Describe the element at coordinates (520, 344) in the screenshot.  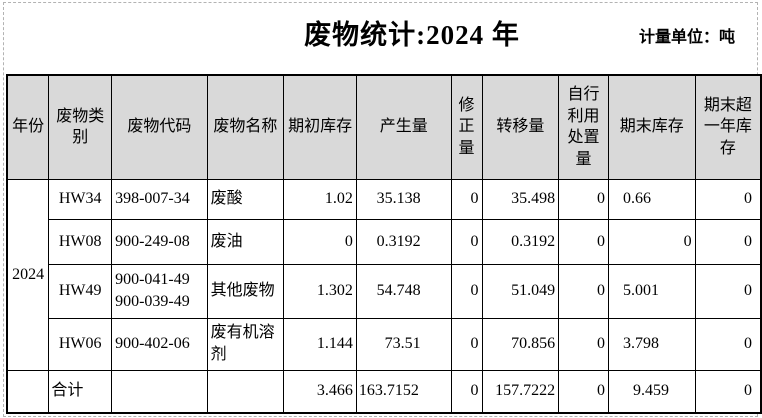
I see `cell-r4-transferred: 70.856` at that location.